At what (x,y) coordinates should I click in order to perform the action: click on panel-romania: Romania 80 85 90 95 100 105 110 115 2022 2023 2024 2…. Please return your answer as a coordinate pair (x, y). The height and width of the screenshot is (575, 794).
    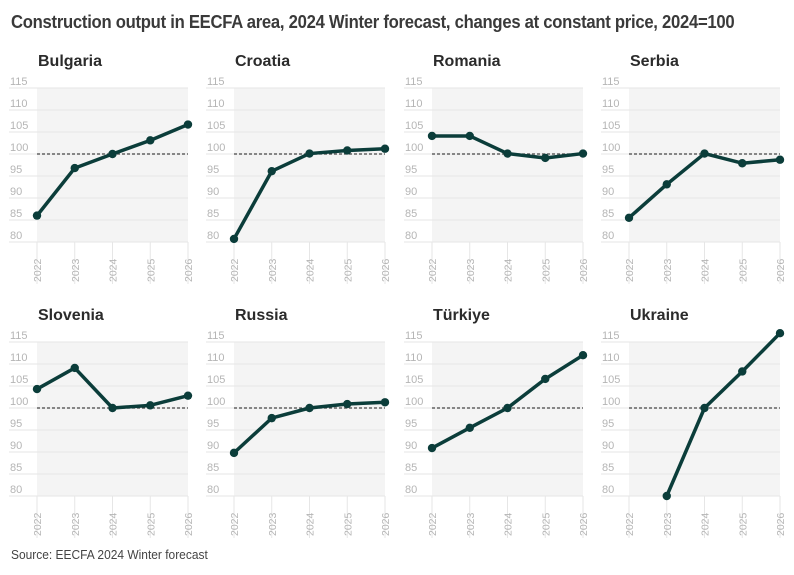
    Looking at the image, I should click on (497, 168).